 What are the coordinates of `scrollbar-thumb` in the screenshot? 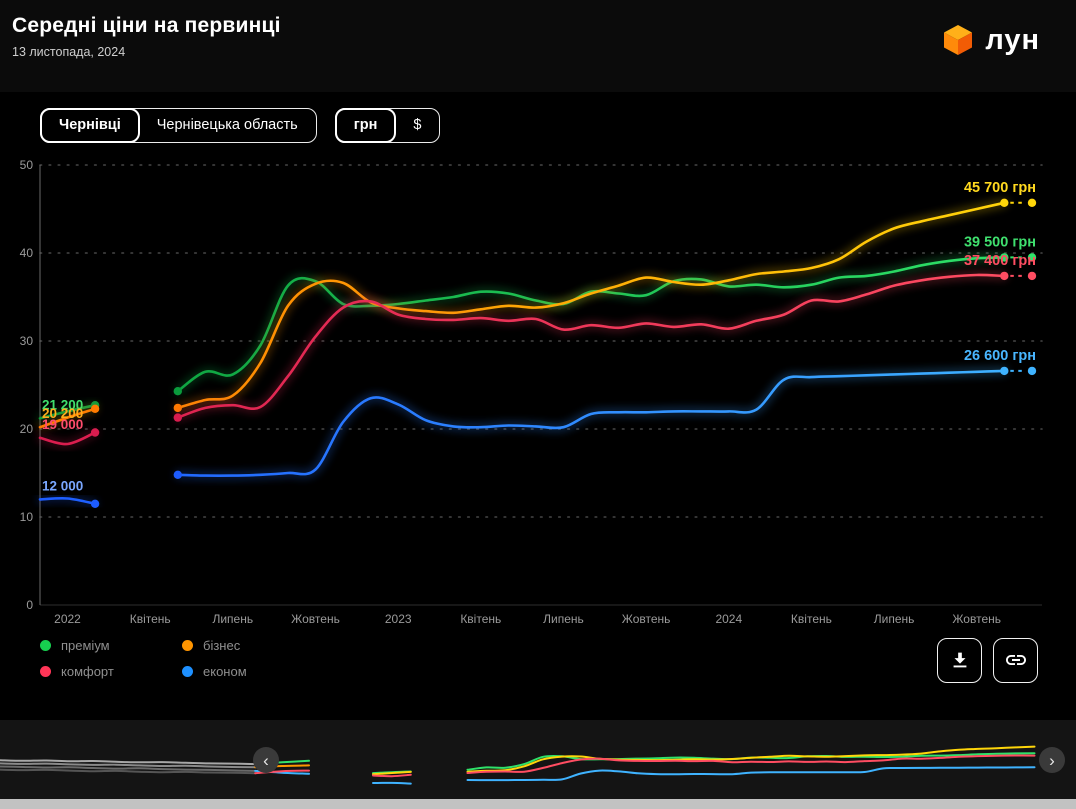 It's located at (538, 804).